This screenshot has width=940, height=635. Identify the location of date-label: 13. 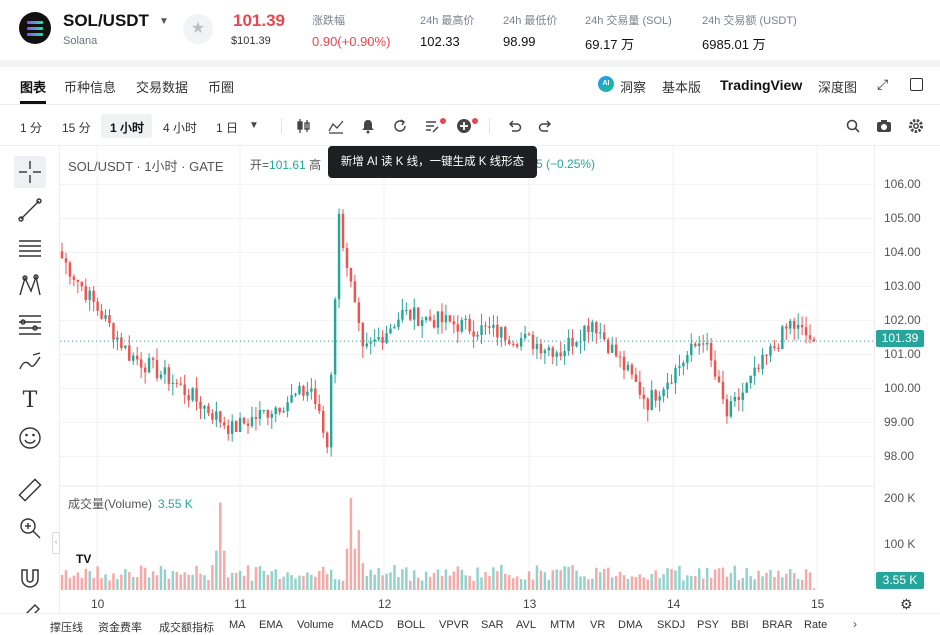
(530, 604).